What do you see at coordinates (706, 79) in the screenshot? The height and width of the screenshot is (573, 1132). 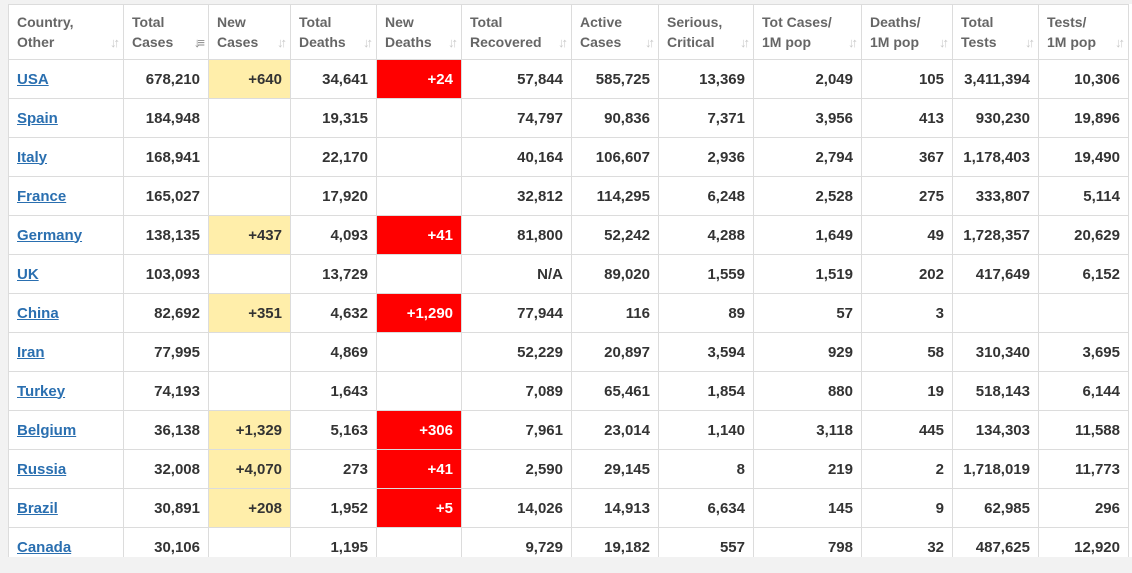 I see `serious-critical-cell: 13,369` at bounding box center [706, 79].